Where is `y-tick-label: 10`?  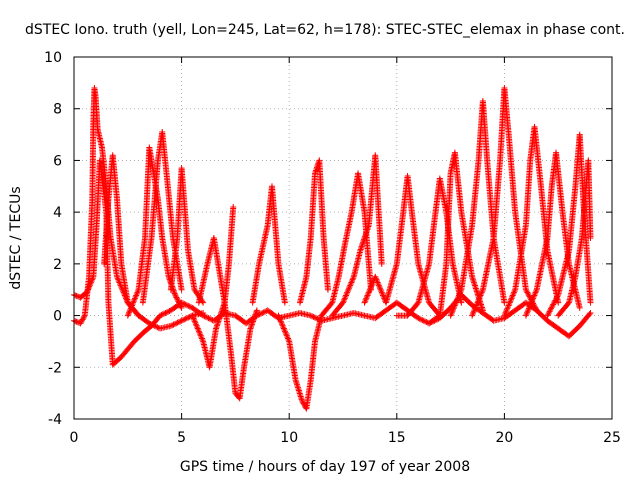
y-tick-label: 10 is located at coordinates (53, 58).